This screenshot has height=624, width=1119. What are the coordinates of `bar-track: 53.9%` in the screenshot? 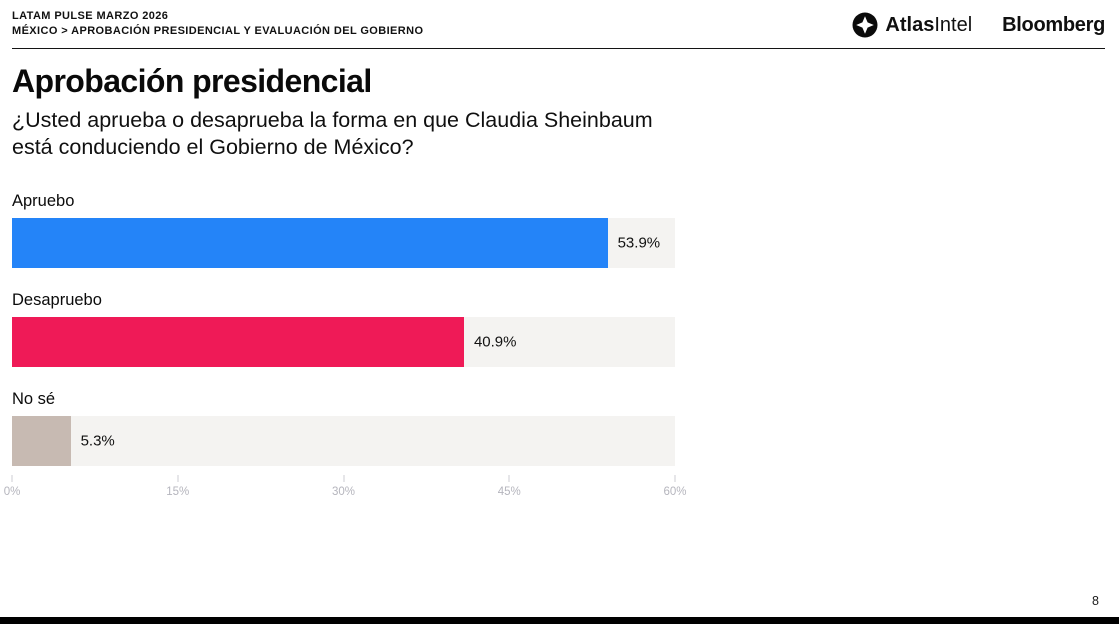 It's located at (343, 243).